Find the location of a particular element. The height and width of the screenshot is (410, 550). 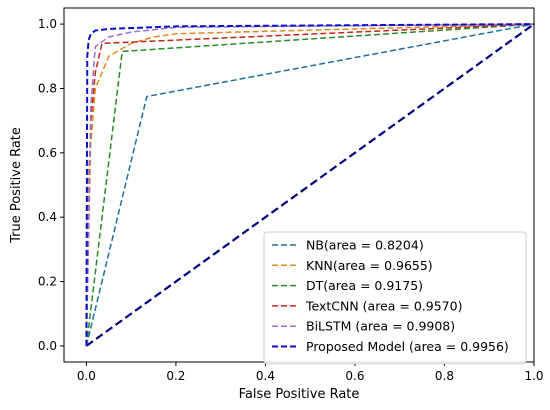

legend-entry: DT(area = 0.9175) is located at coordinates (364, 285).